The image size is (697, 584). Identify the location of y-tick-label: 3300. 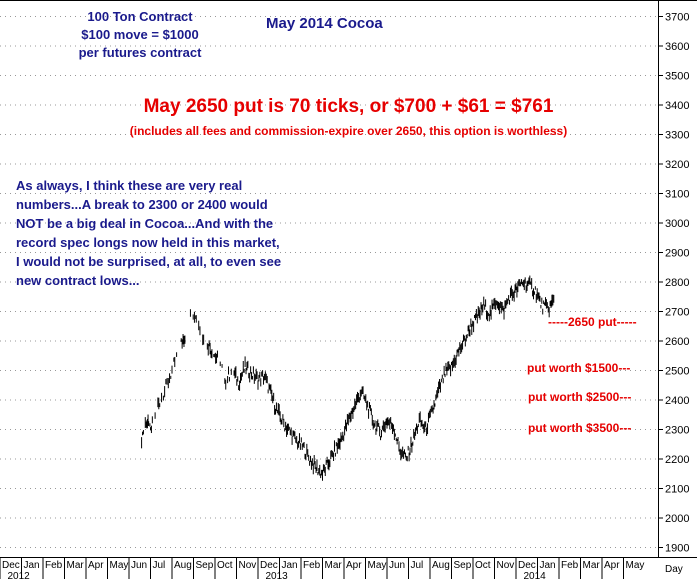
(677, 136).